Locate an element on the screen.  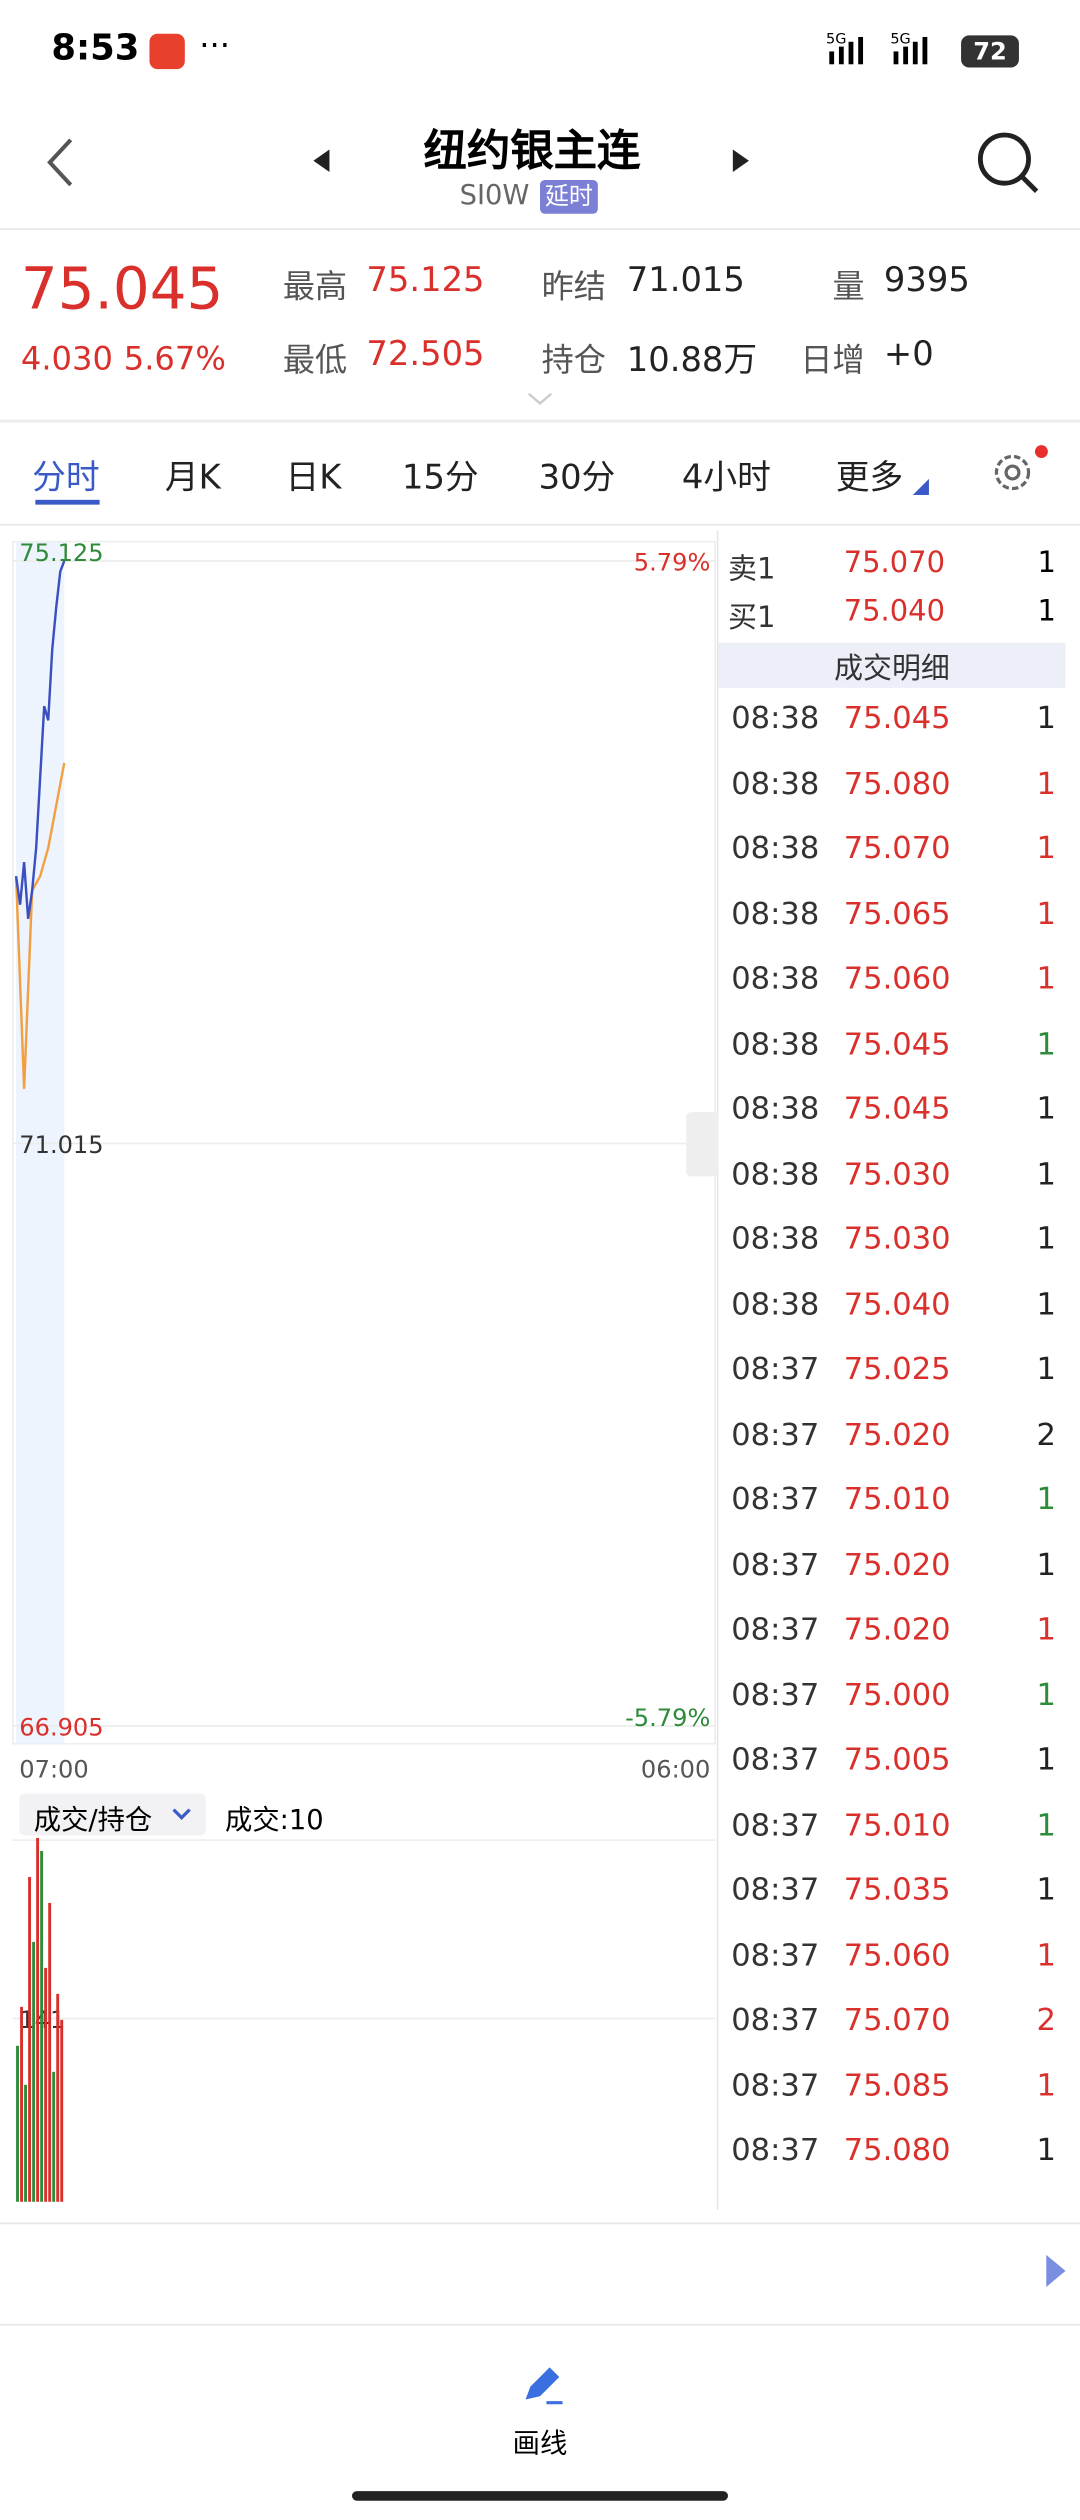
tab: 更多 is located at coordinates (869, 477).